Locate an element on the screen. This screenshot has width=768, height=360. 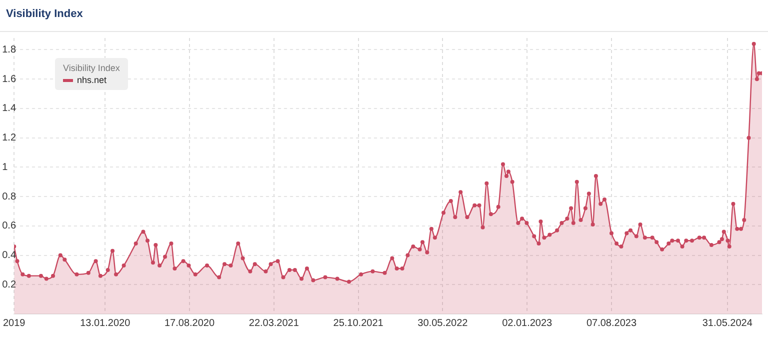
y-tick-label: 0.8 is located at coordinates (9, 196).